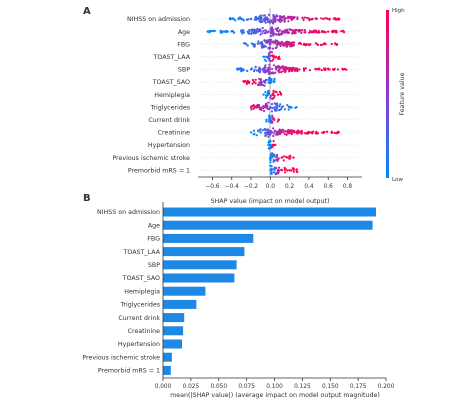  What do you see at coordinates (358, 387) in the screenshot?
I see `bar-x-tick-label: 0.175` at bounding box center [358, 387].